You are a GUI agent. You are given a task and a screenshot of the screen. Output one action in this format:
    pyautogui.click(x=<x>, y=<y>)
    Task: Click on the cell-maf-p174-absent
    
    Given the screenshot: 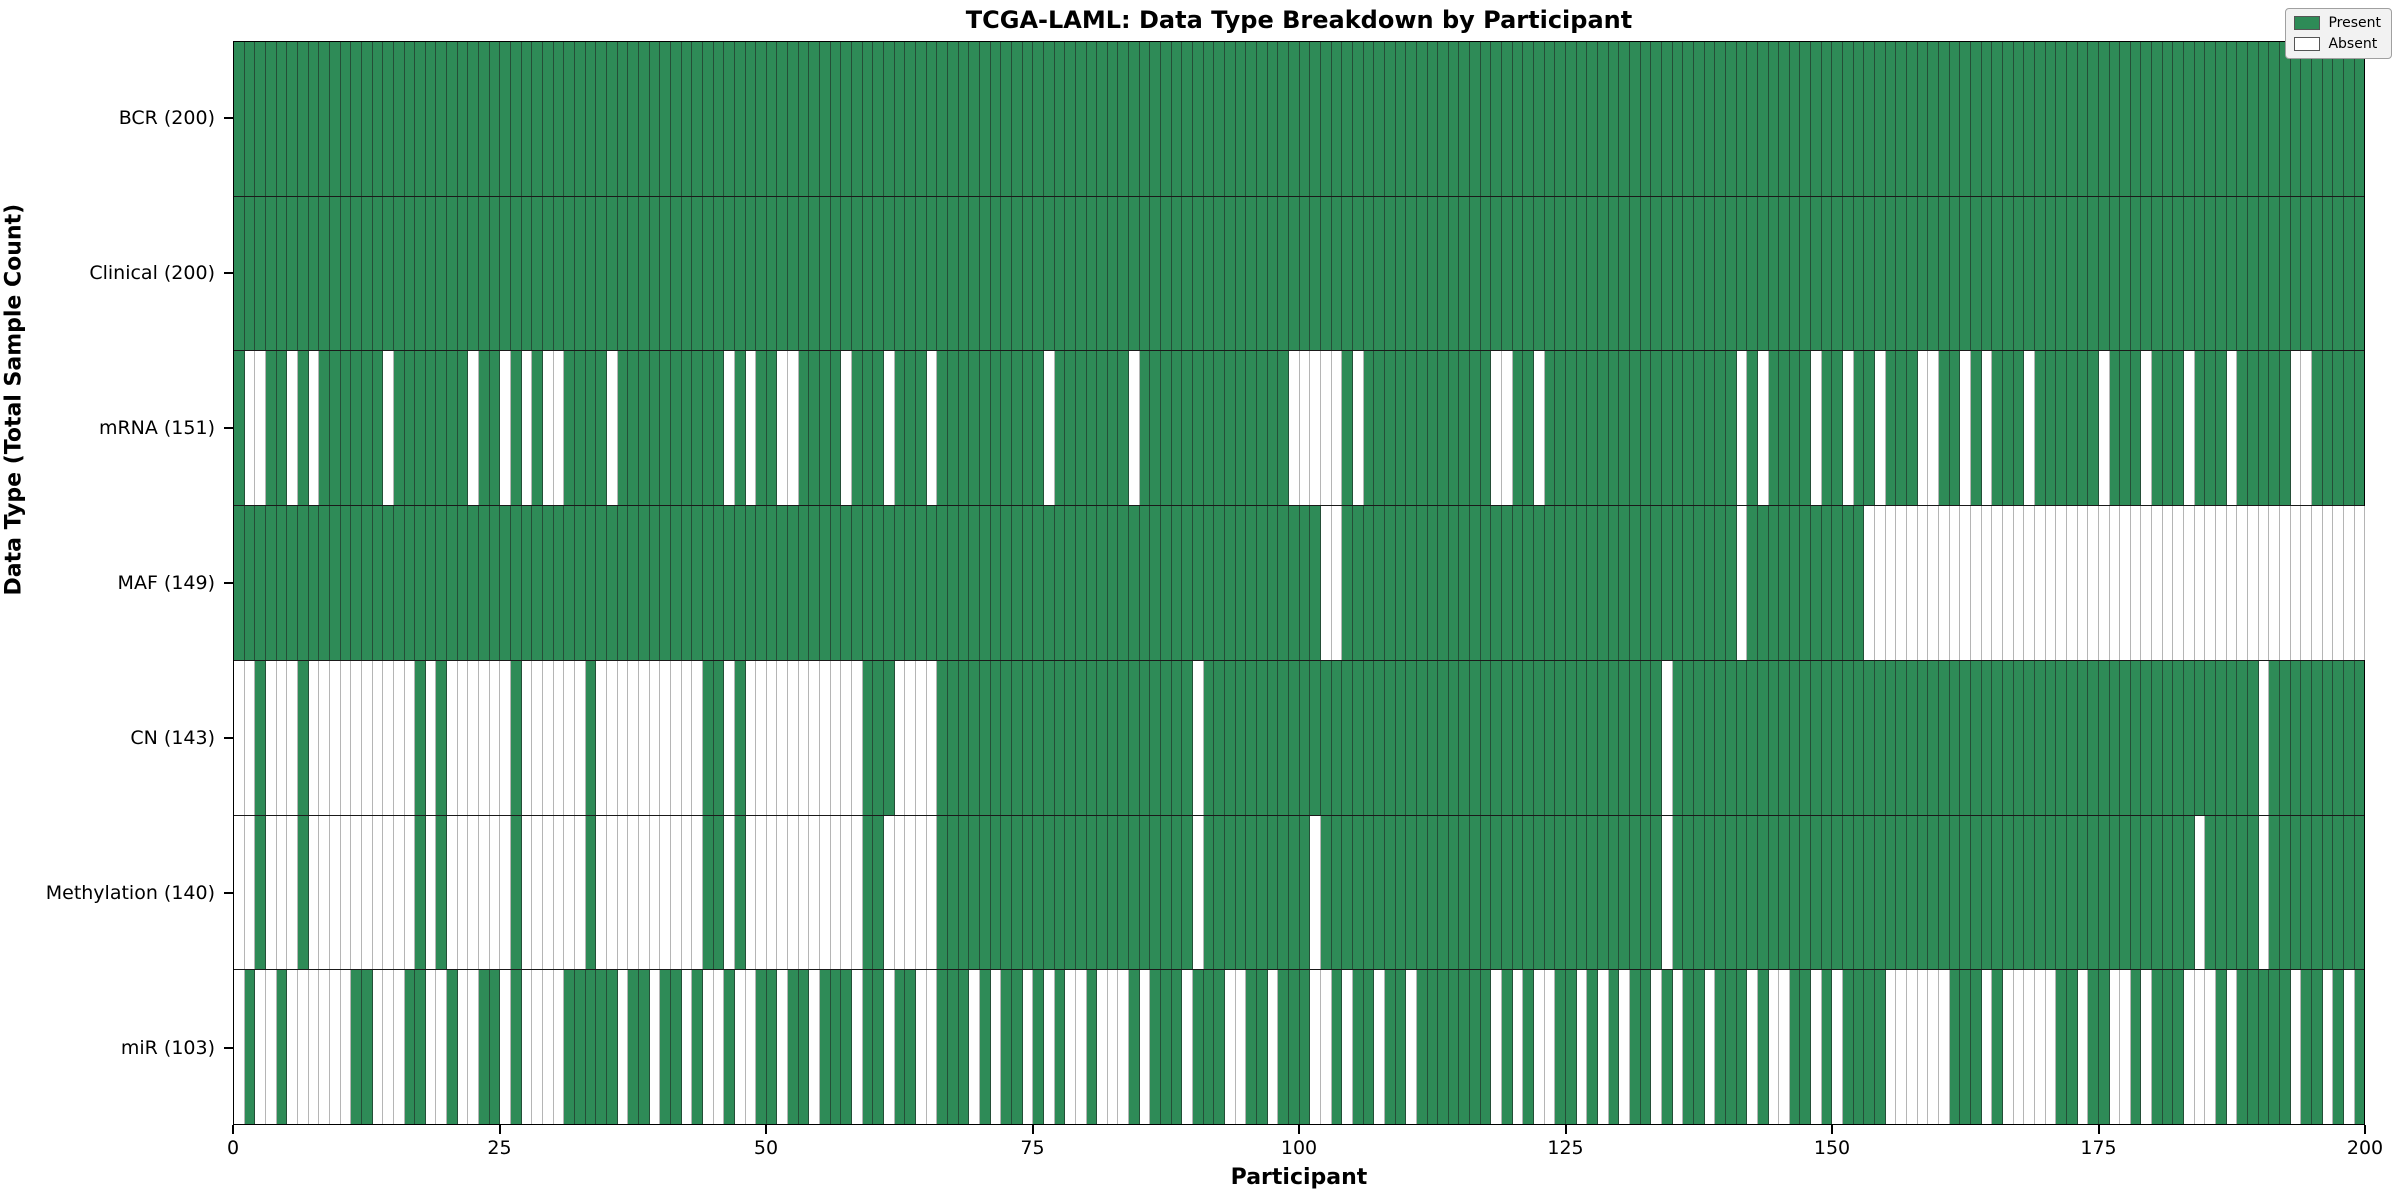 What is the action you would take?
    pyautogui.click(x=2093, y=583)
    